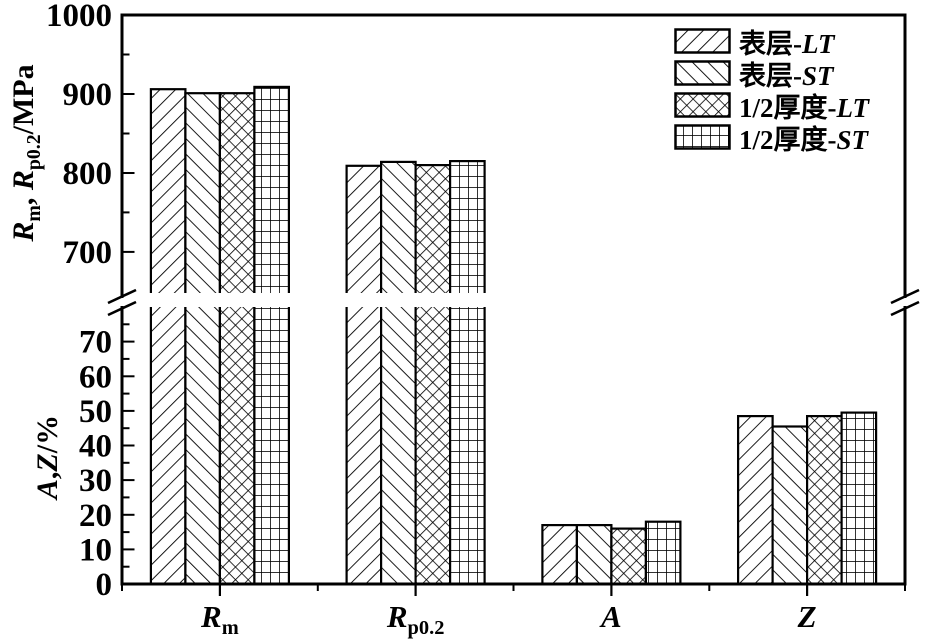 Image resolution: width=945 pixels, height=642 pixels. Describe the element at coordinates (88, 253) in the screenshot. I see `y-tick-label: 700` at that location.